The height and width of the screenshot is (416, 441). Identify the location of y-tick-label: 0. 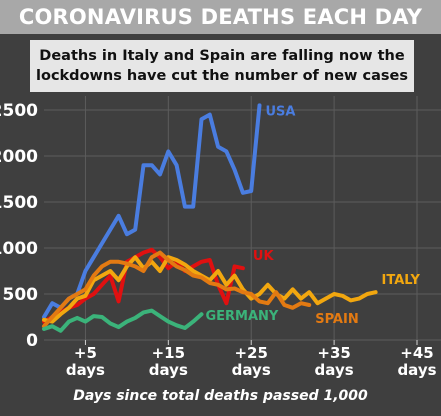
(32, 341).